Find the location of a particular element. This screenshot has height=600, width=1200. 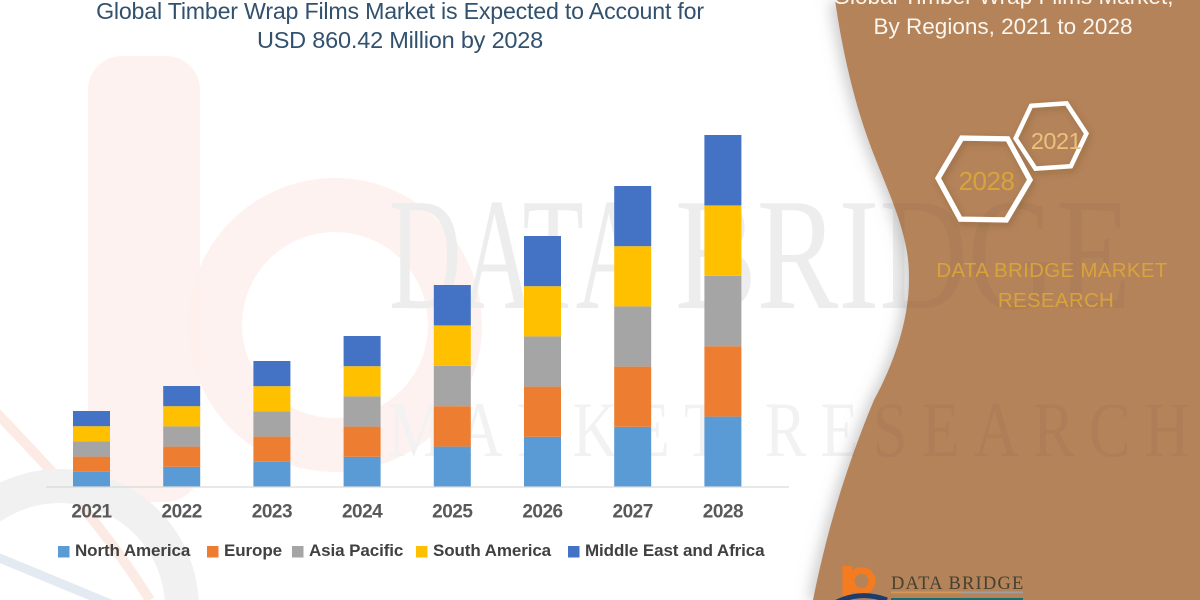

svg-text:Global Timber Wrap Films Marke: Global Timber Wrap Films Market, is located at coordinates (1003, 4).